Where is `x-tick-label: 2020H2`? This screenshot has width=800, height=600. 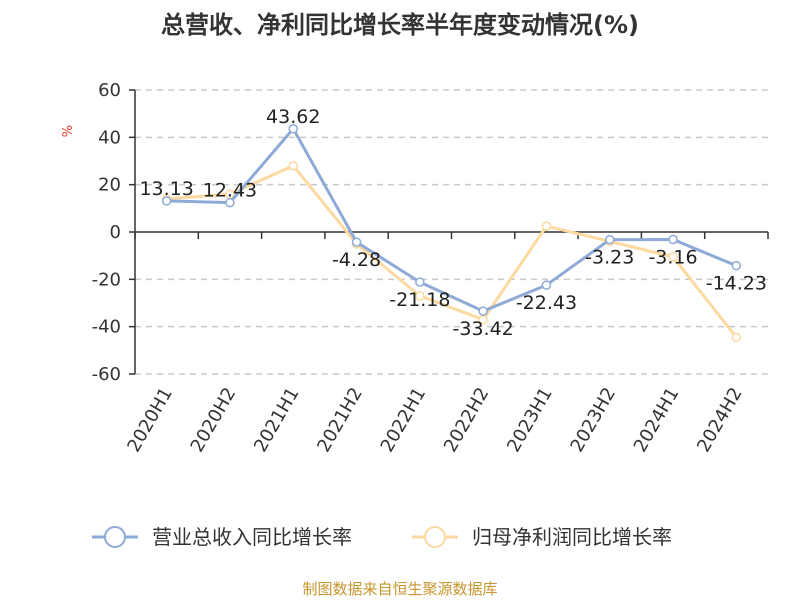
x-tick-label: 2020H2 is located at coordinates (214, 420).